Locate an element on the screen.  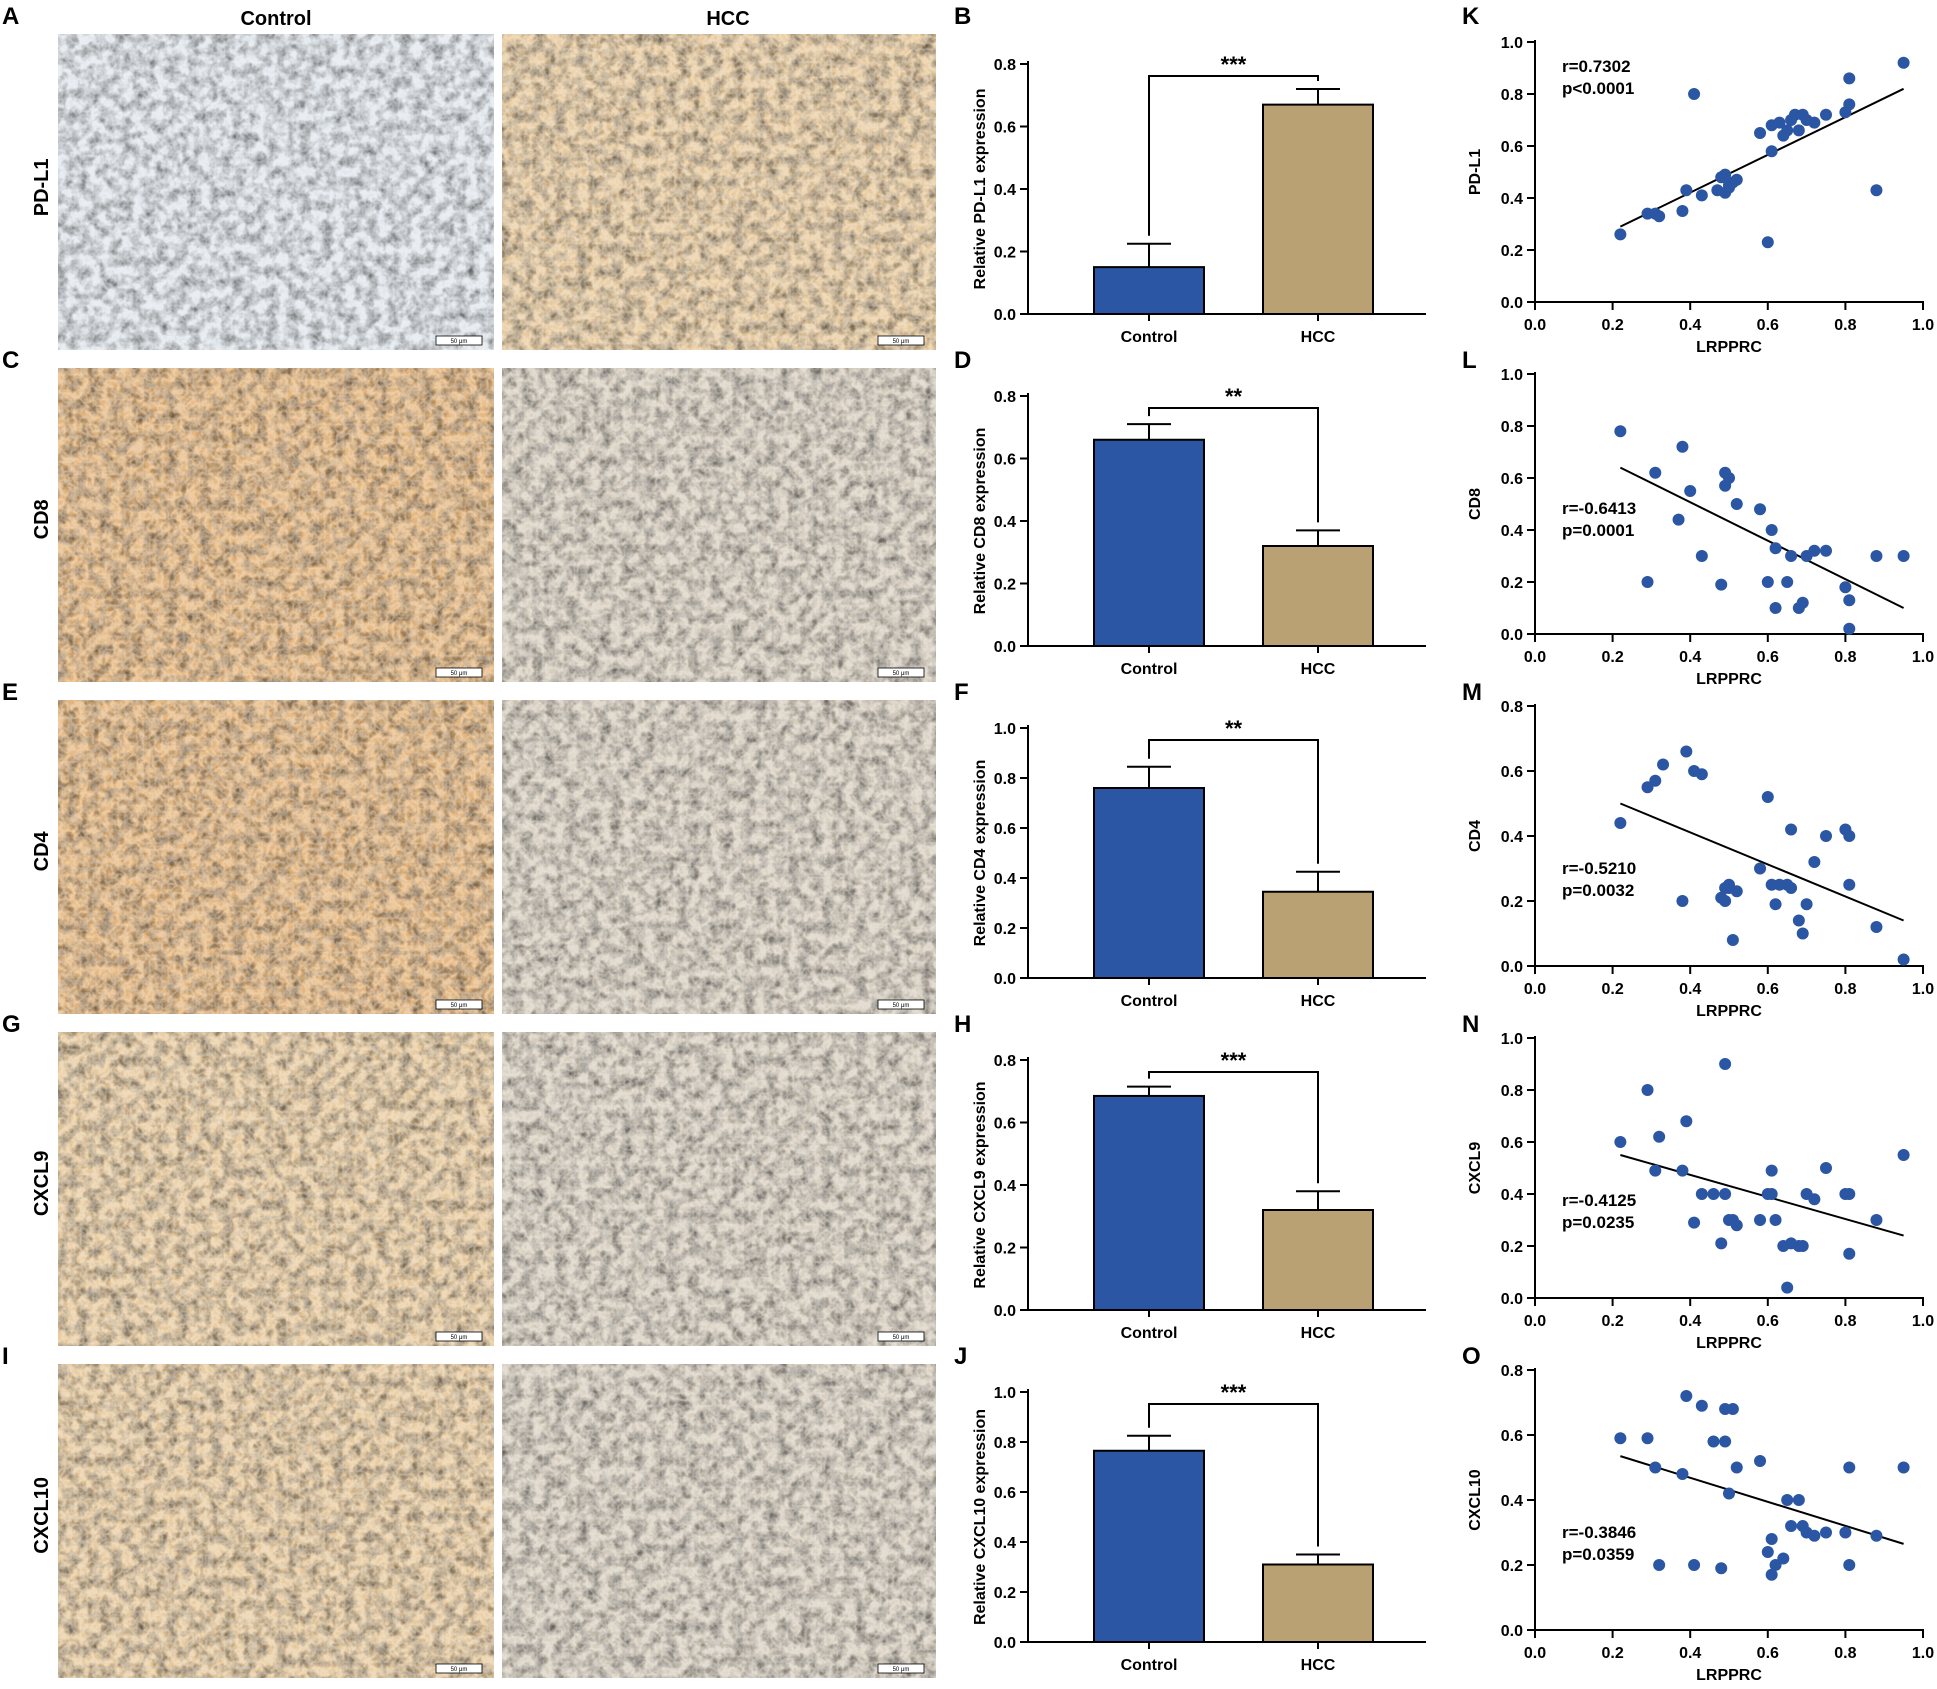
scatter-y-label: CD4 is located at coordinates (1475, 836).